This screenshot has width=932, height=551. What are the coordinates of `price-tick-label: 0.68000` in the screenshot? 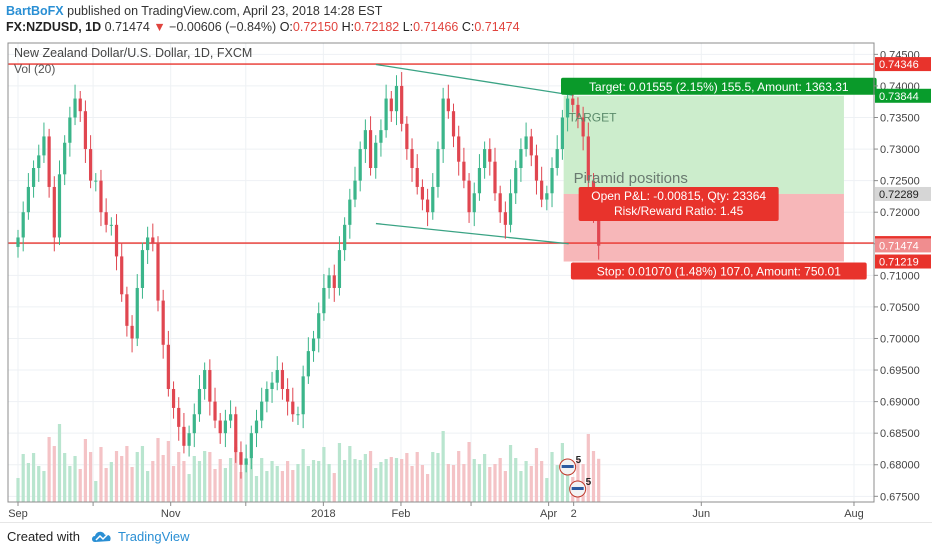 It's located at (900, 466).